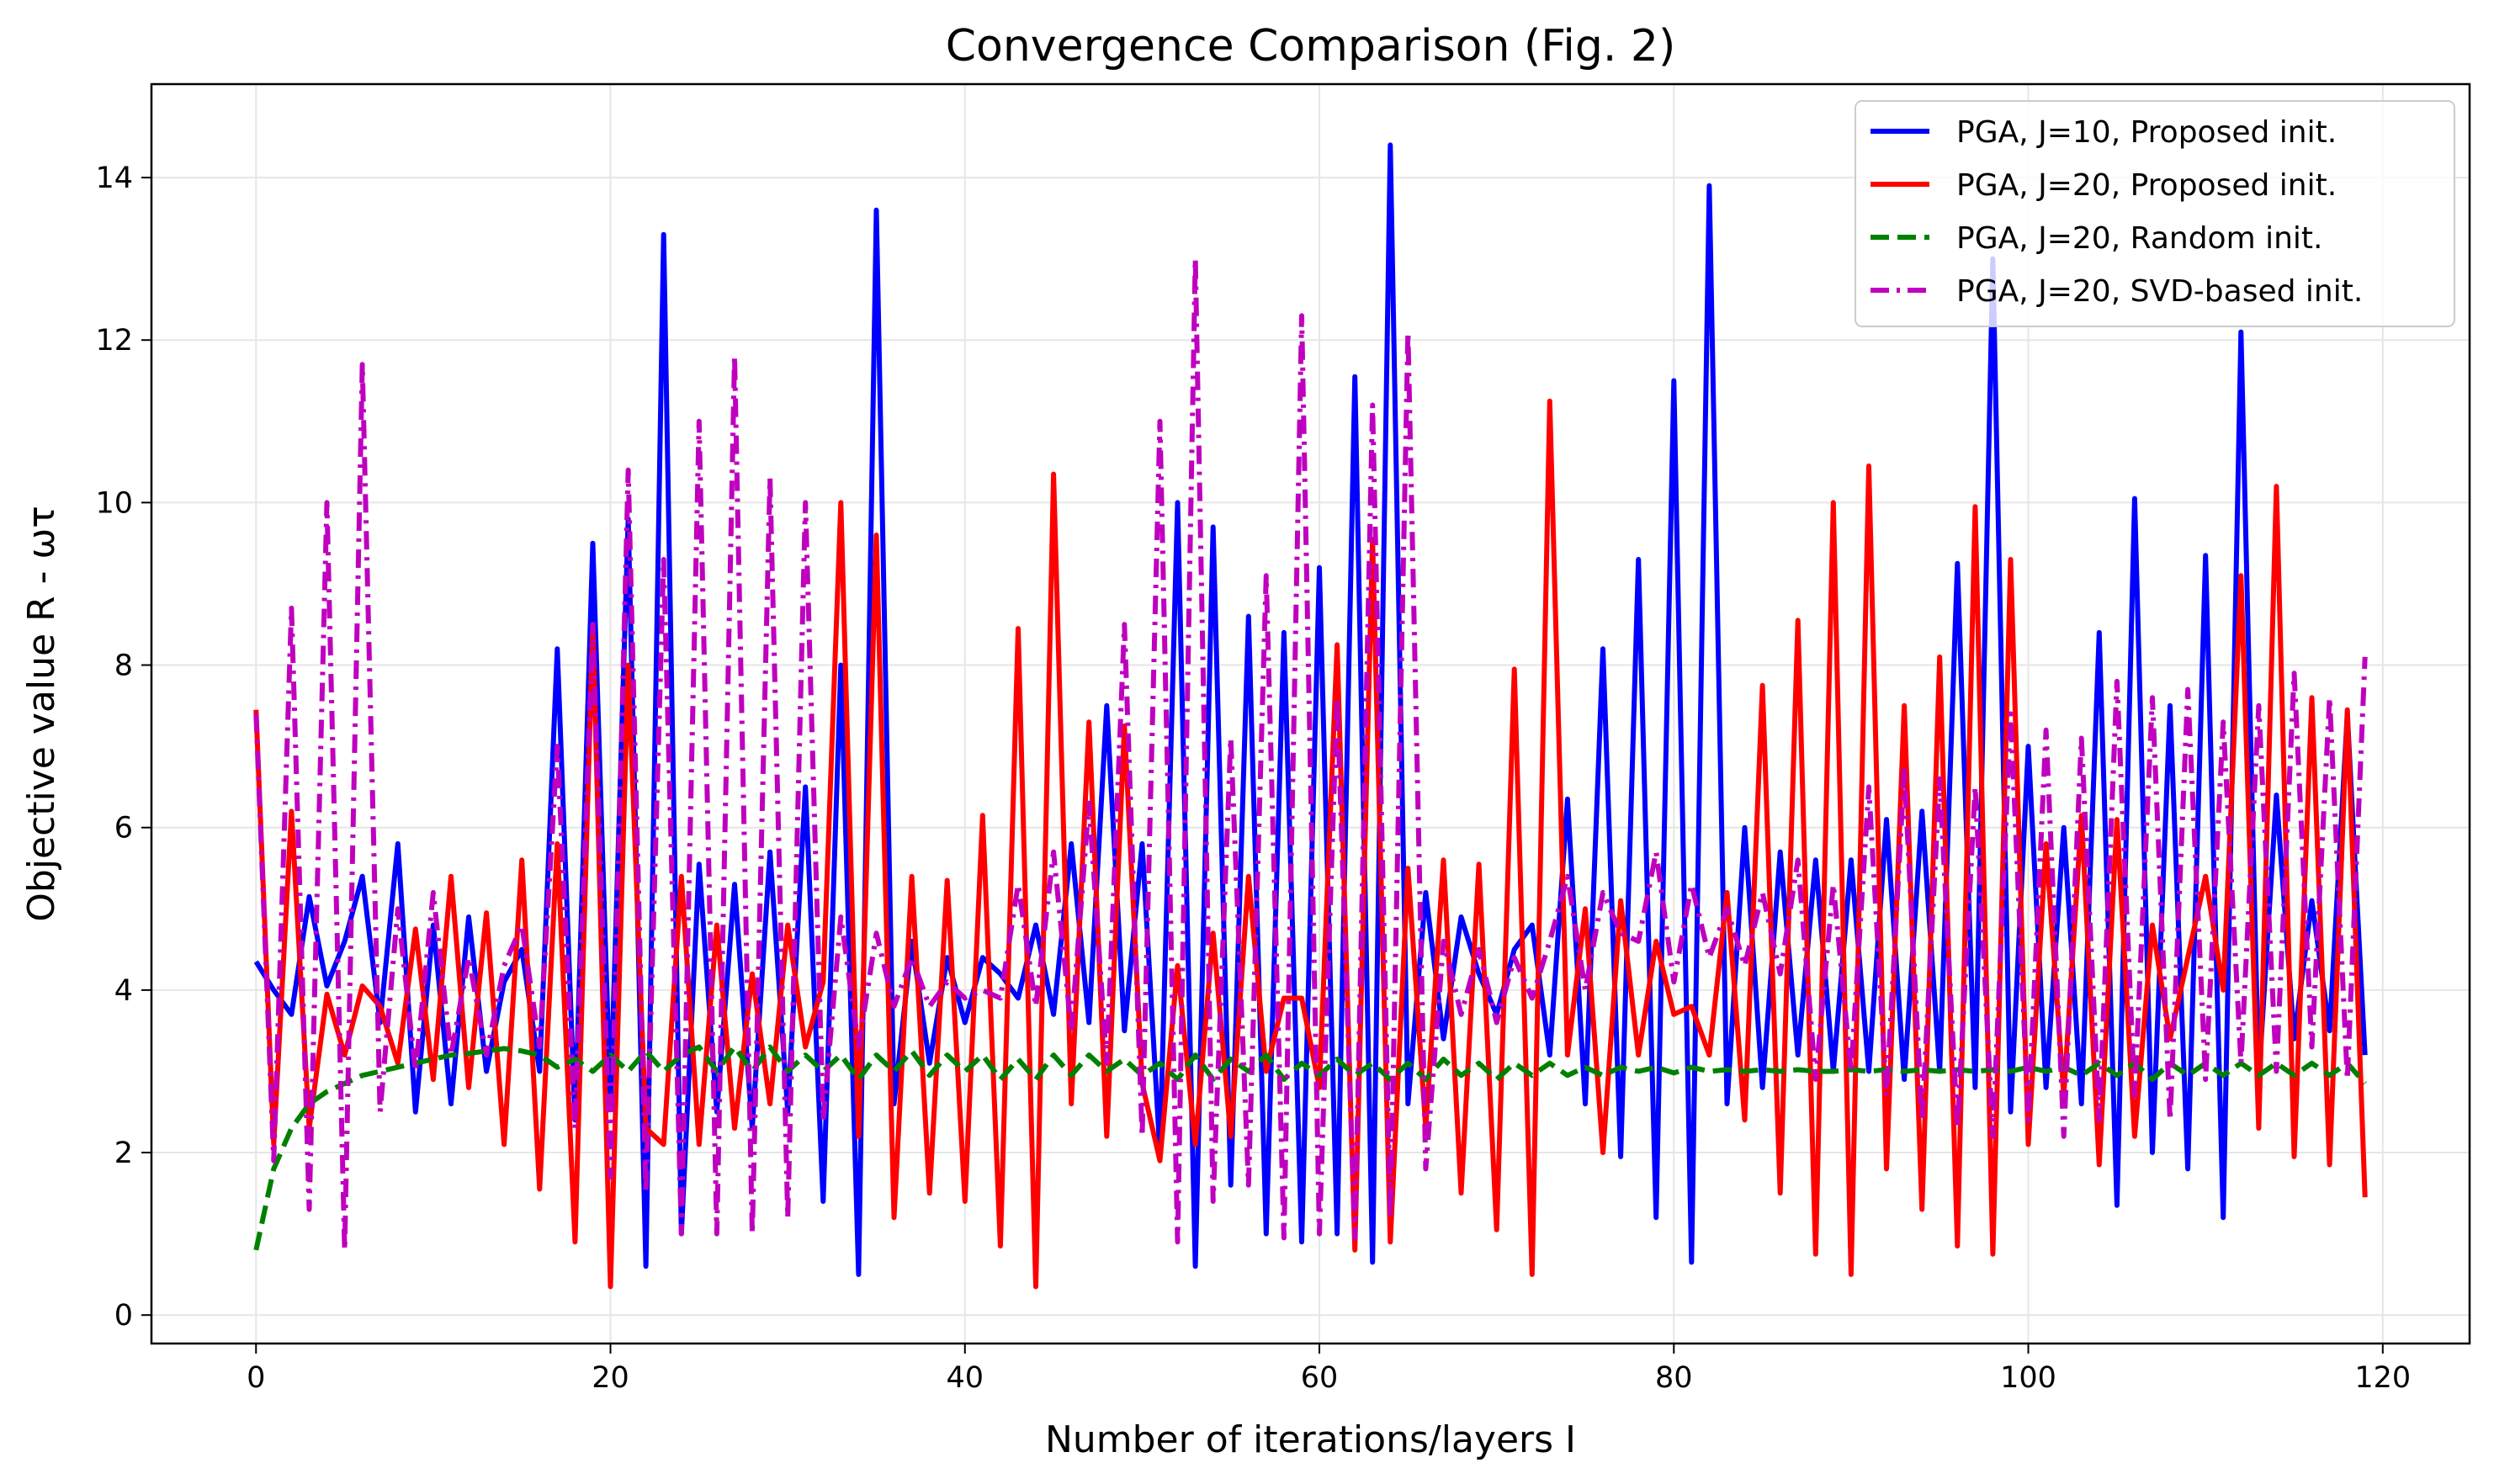 The height and width of the screenshot is (1484, 2494). I want to click on legend-box, so click(2155, 213).